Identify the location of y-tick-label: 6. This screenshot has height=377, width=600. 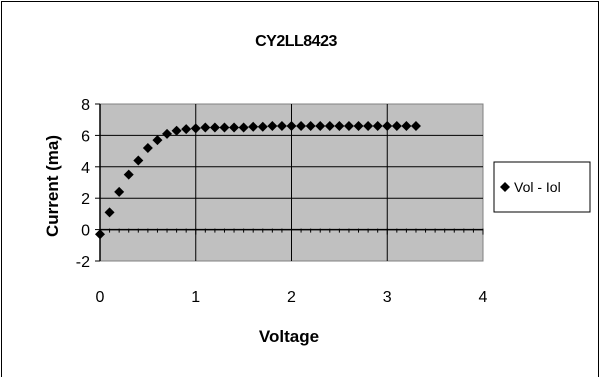
(85, 136).